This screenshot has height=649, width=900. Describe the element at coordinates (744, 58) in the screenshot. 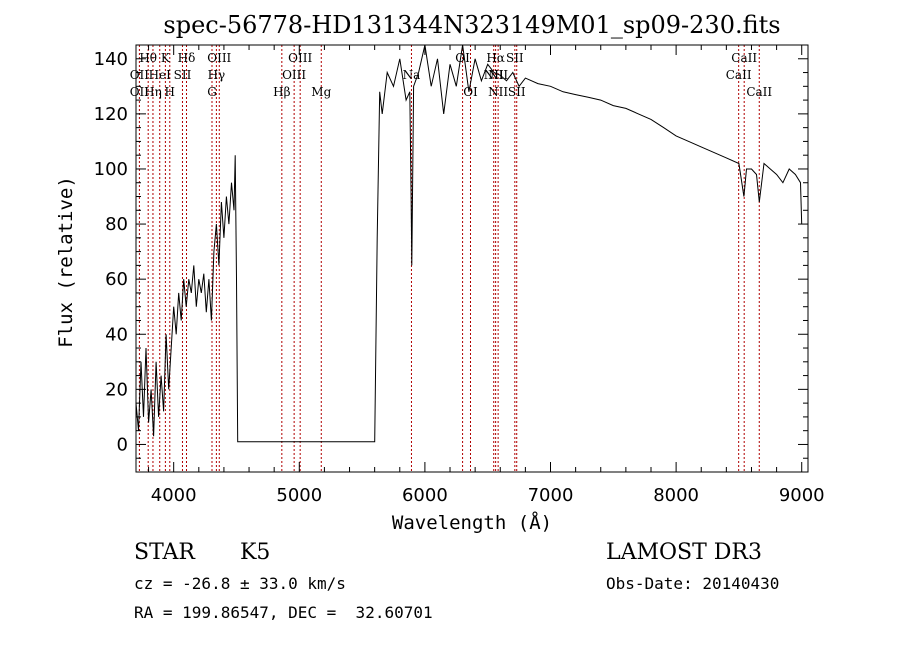

I see `line-annotation-8: CaII` at that location.